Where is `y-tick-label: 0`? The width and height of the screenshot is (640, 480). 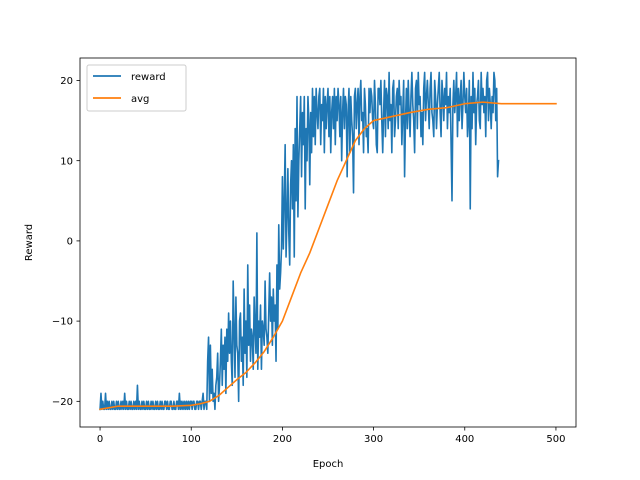
y-tick-label: 0 is located at coordinates (70, 241).